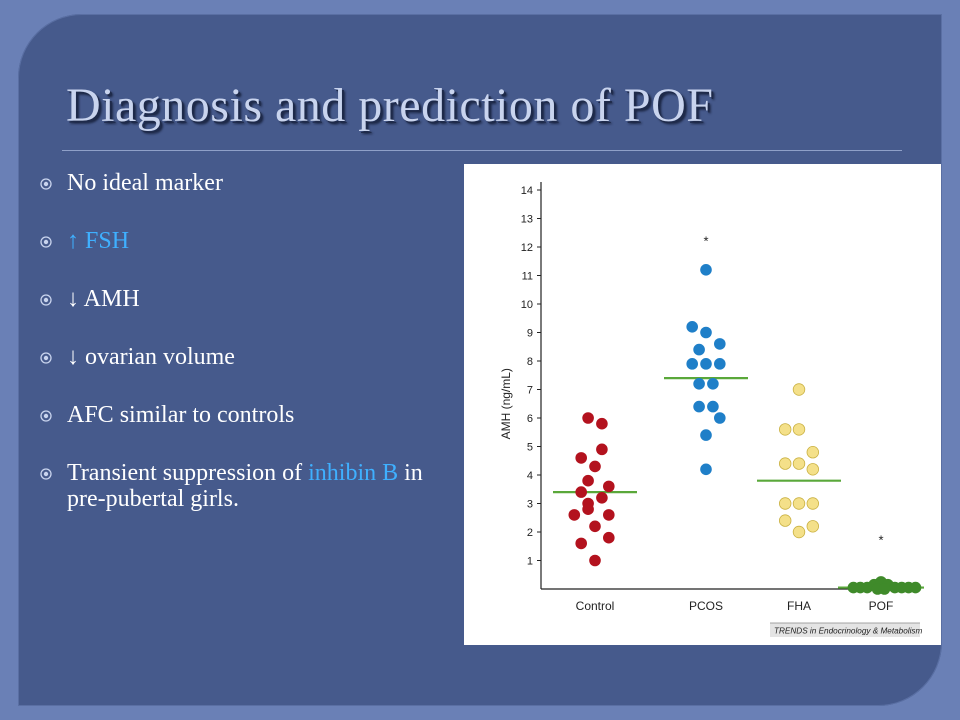  I want to click on x-category-label: Control, so click(595, 606).